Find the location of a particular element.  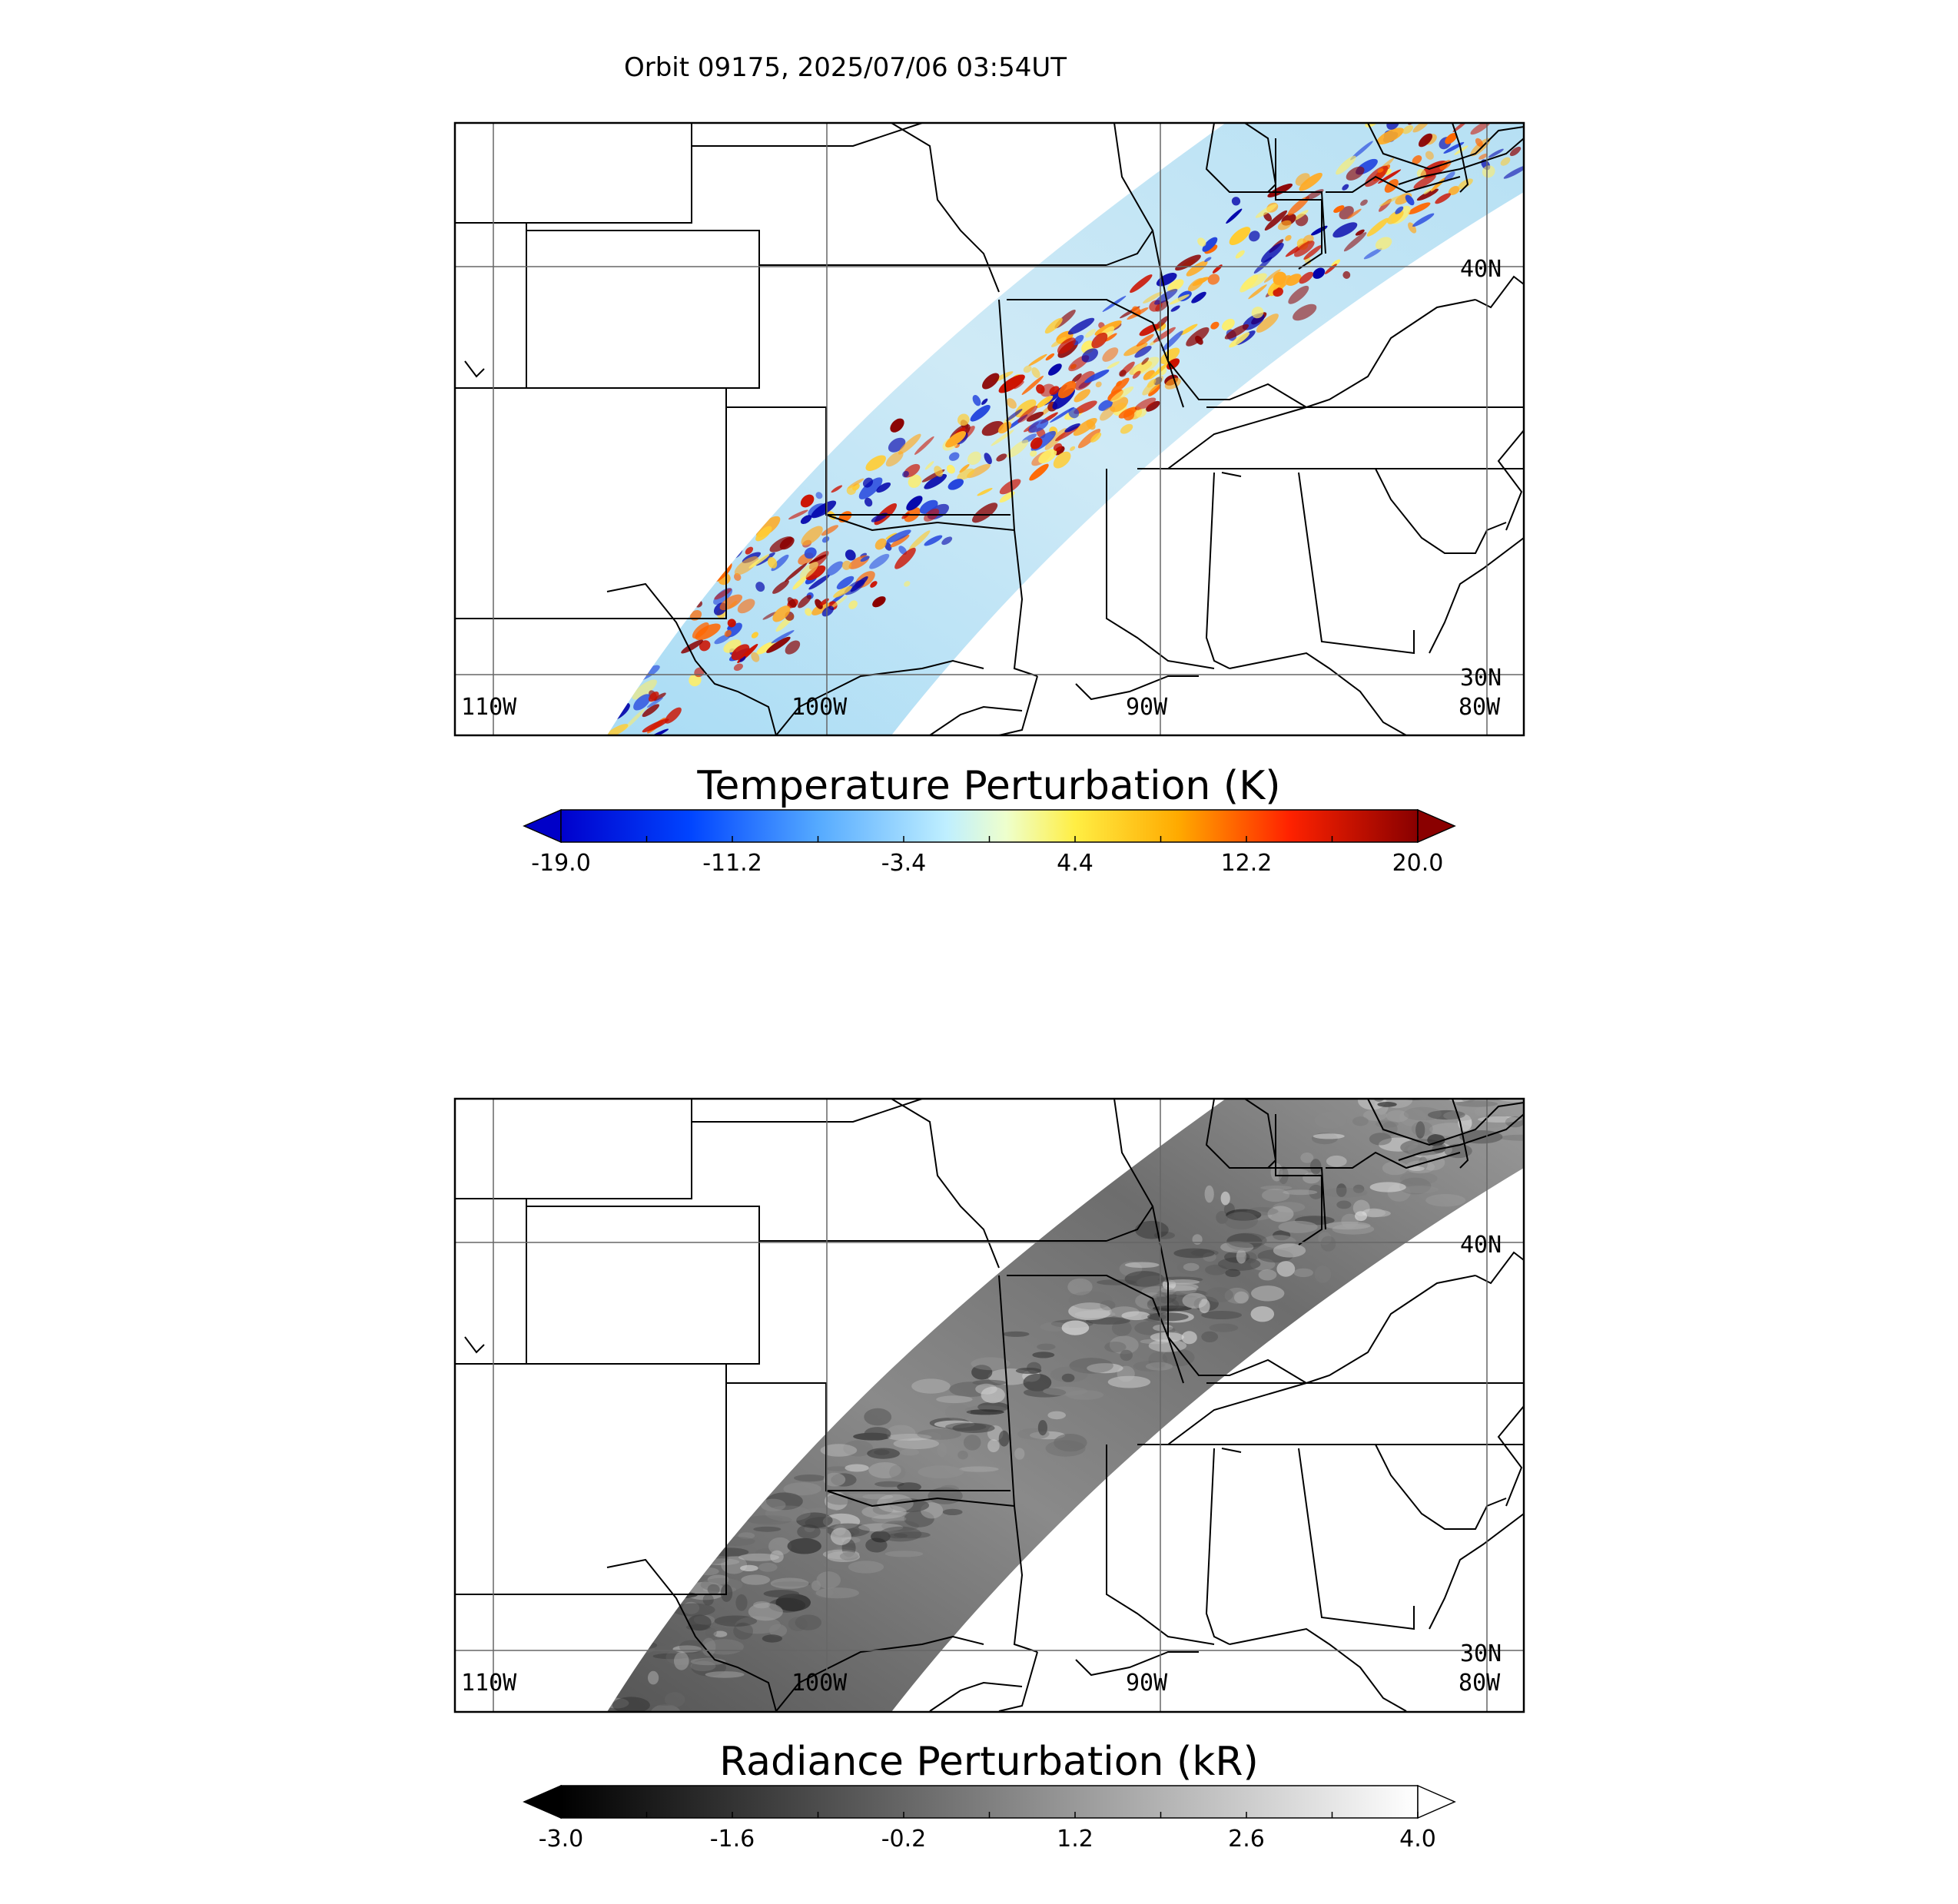

temperature-colorbar-title: Temperature Perturbation (K) is located at coordinates (988, 786).